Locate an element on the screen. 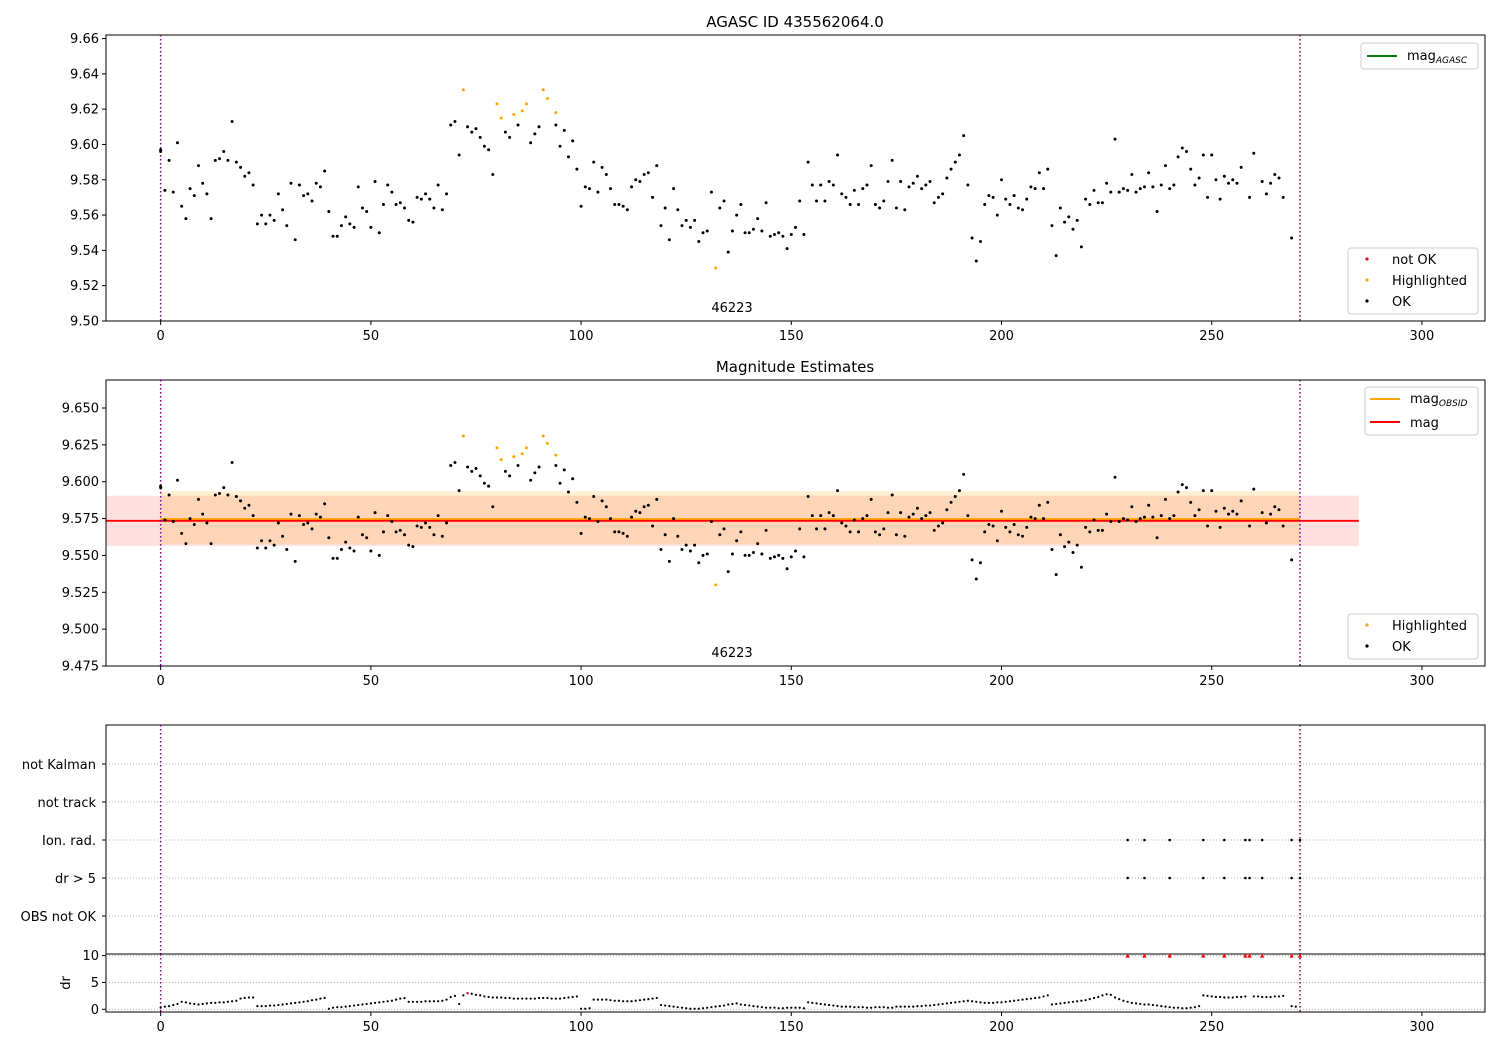  y-tick-label: 9.60 is located at coordinates (84, 145).